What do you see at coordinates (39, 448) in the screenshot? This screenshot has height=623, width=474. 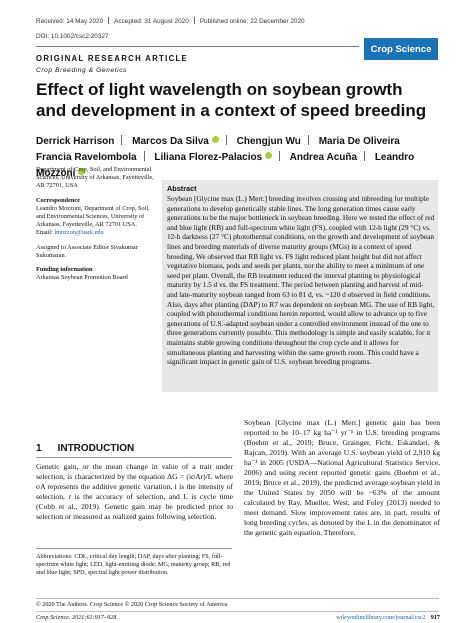 I see `section-number: 1` at bounding box center [39, 448].